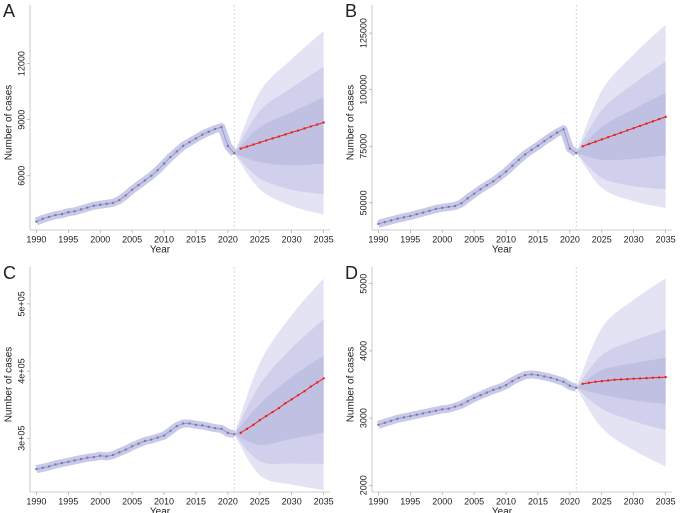 This screenshot has width=685, height=513. I want to click on panel-label: B, so click(351, 11).